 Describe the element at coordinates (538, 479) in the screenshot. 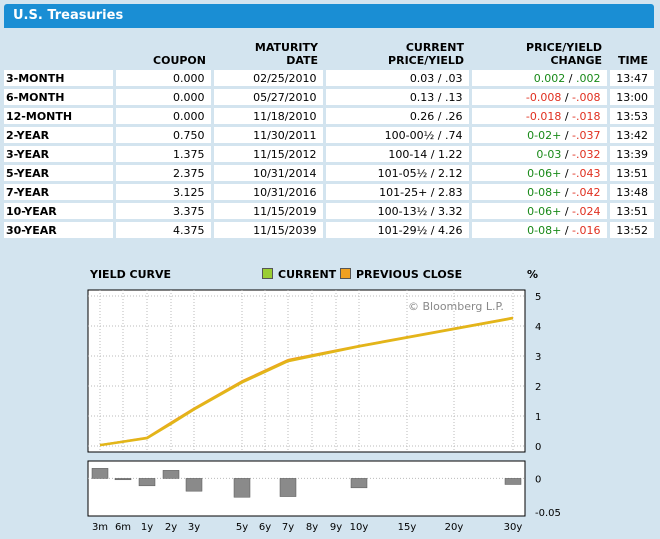

I see `change-y-tick-label: 0` at that location.